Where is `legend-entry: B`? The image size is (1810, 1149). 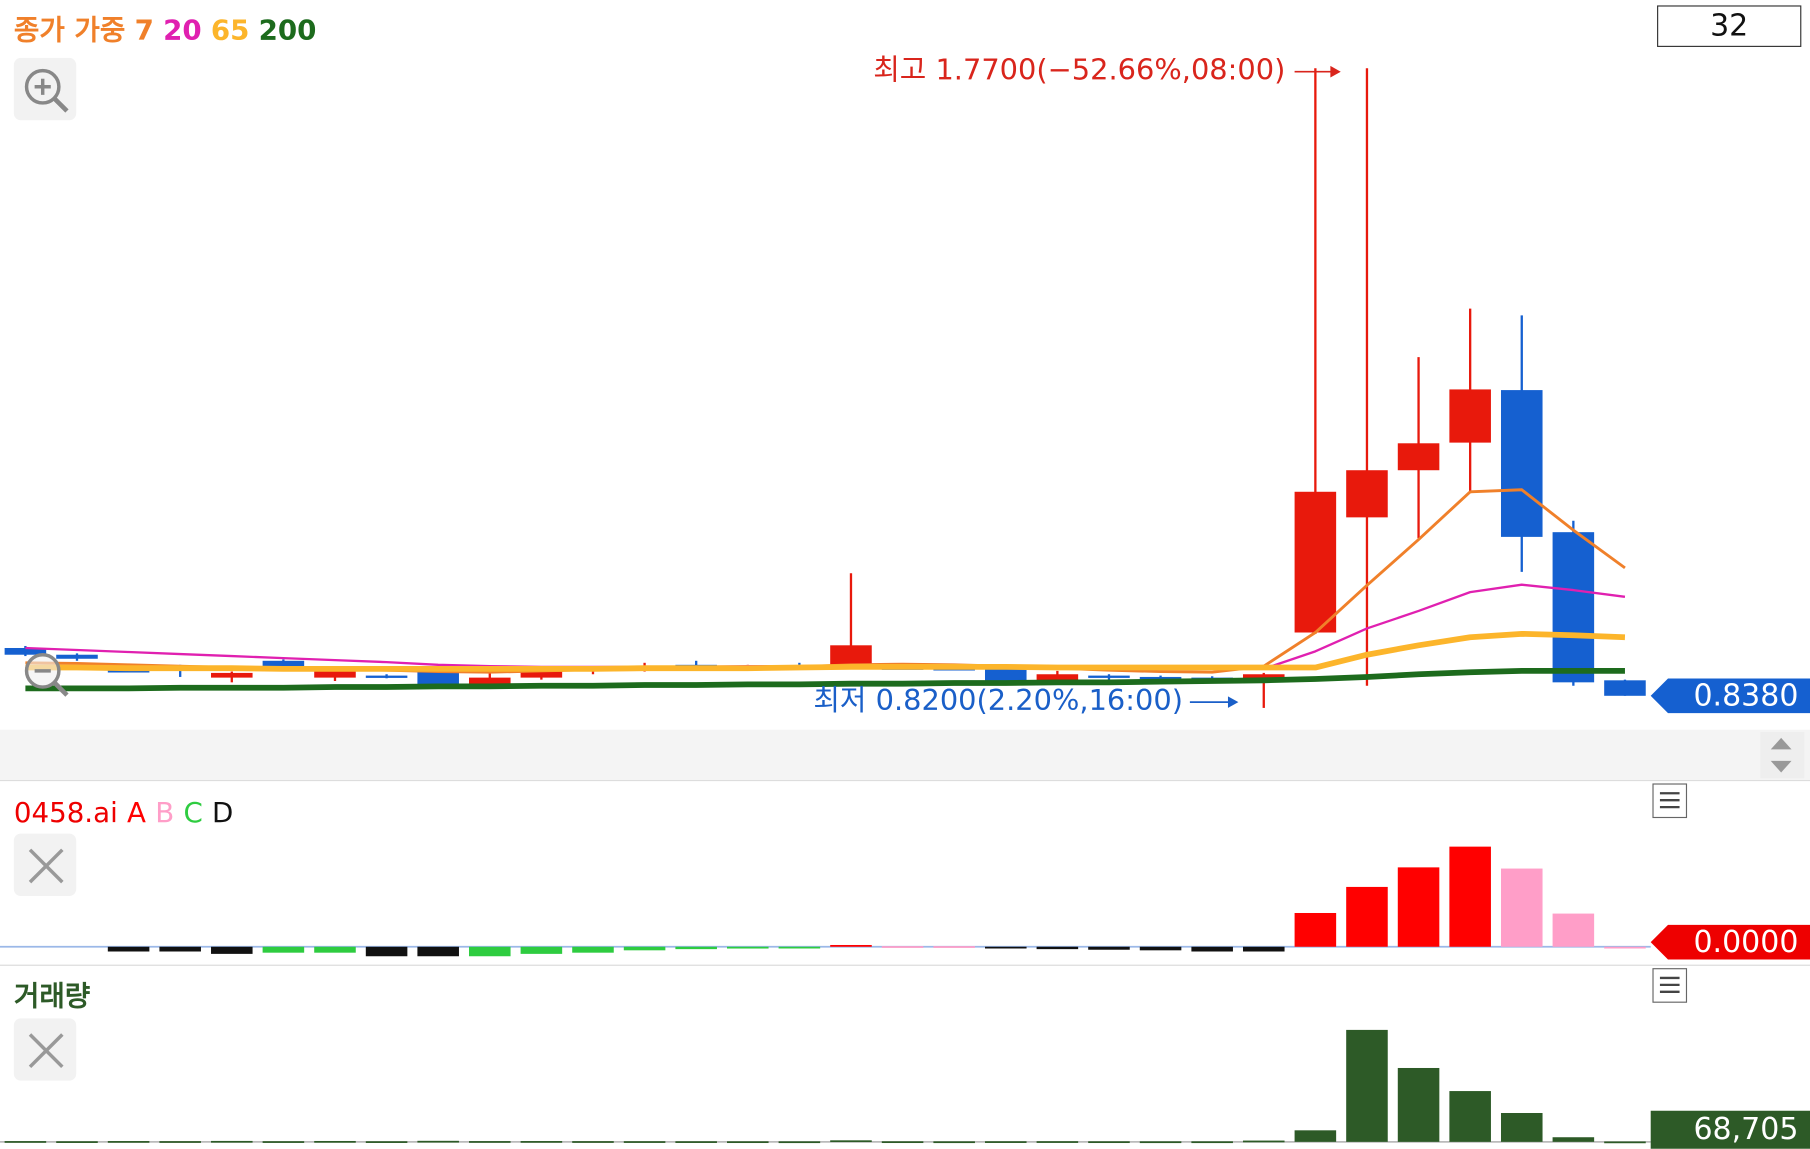 legend-entry: B is located at coordinates (164, 812).